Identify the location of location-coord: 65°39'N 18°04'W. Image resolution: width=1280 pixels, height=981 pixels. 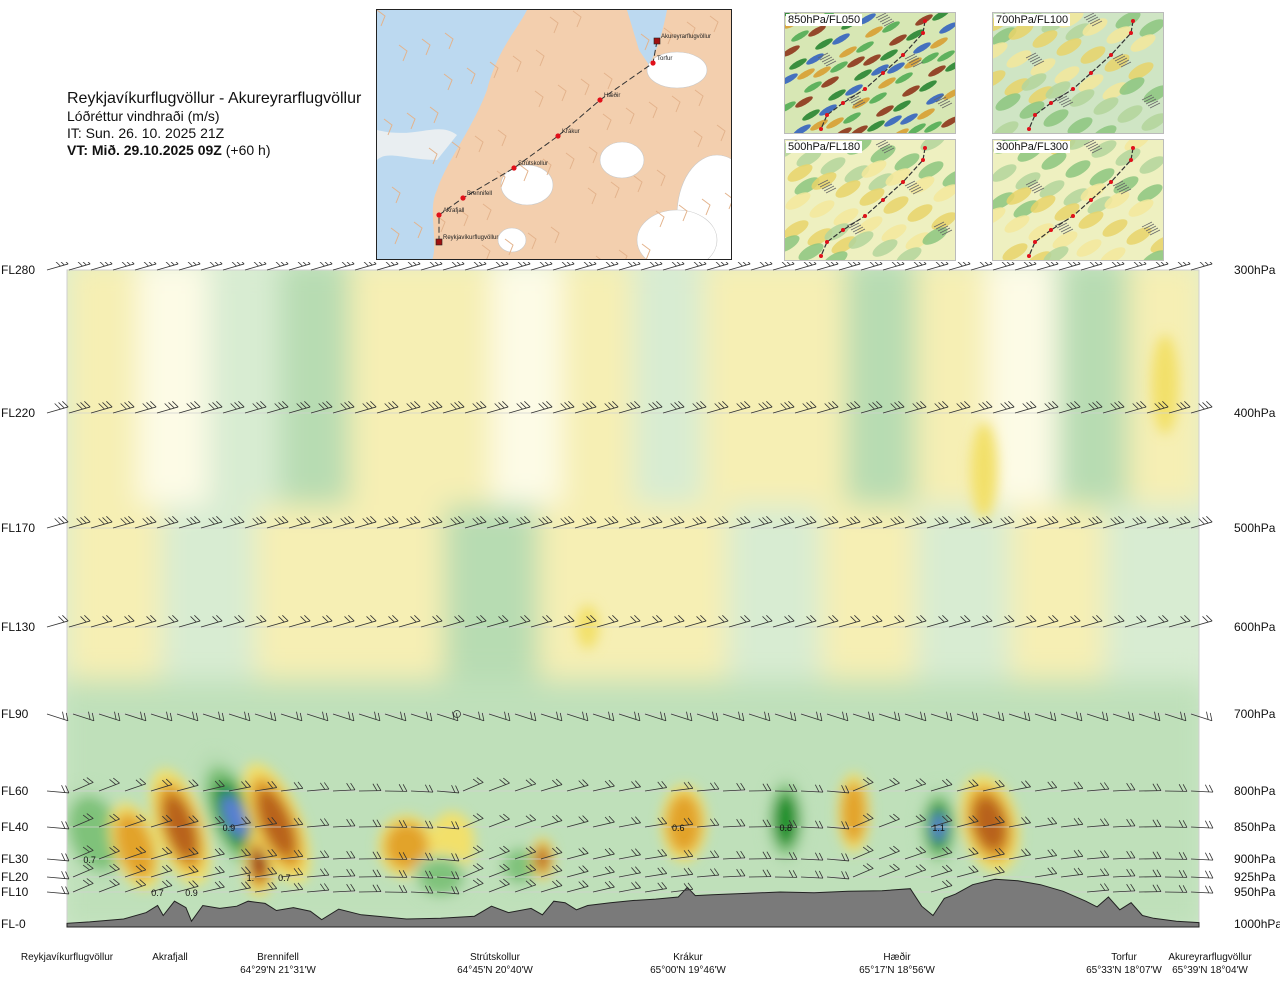
(1210, 970).